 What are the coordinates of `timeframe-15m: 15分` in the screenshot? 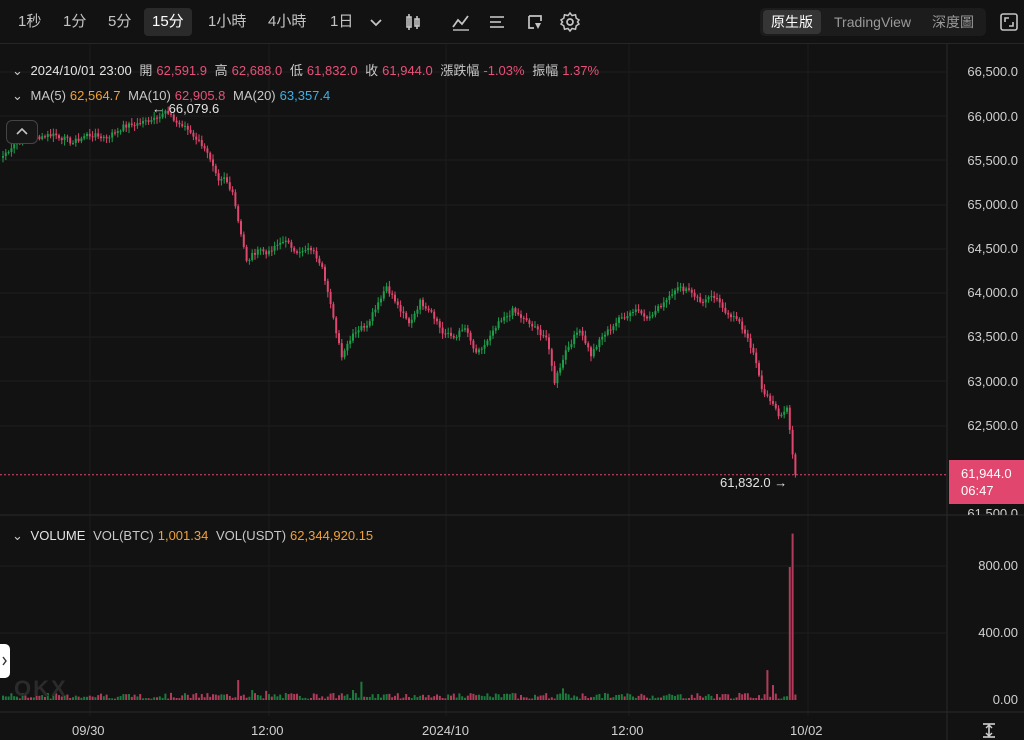 It's located at (168, 22).